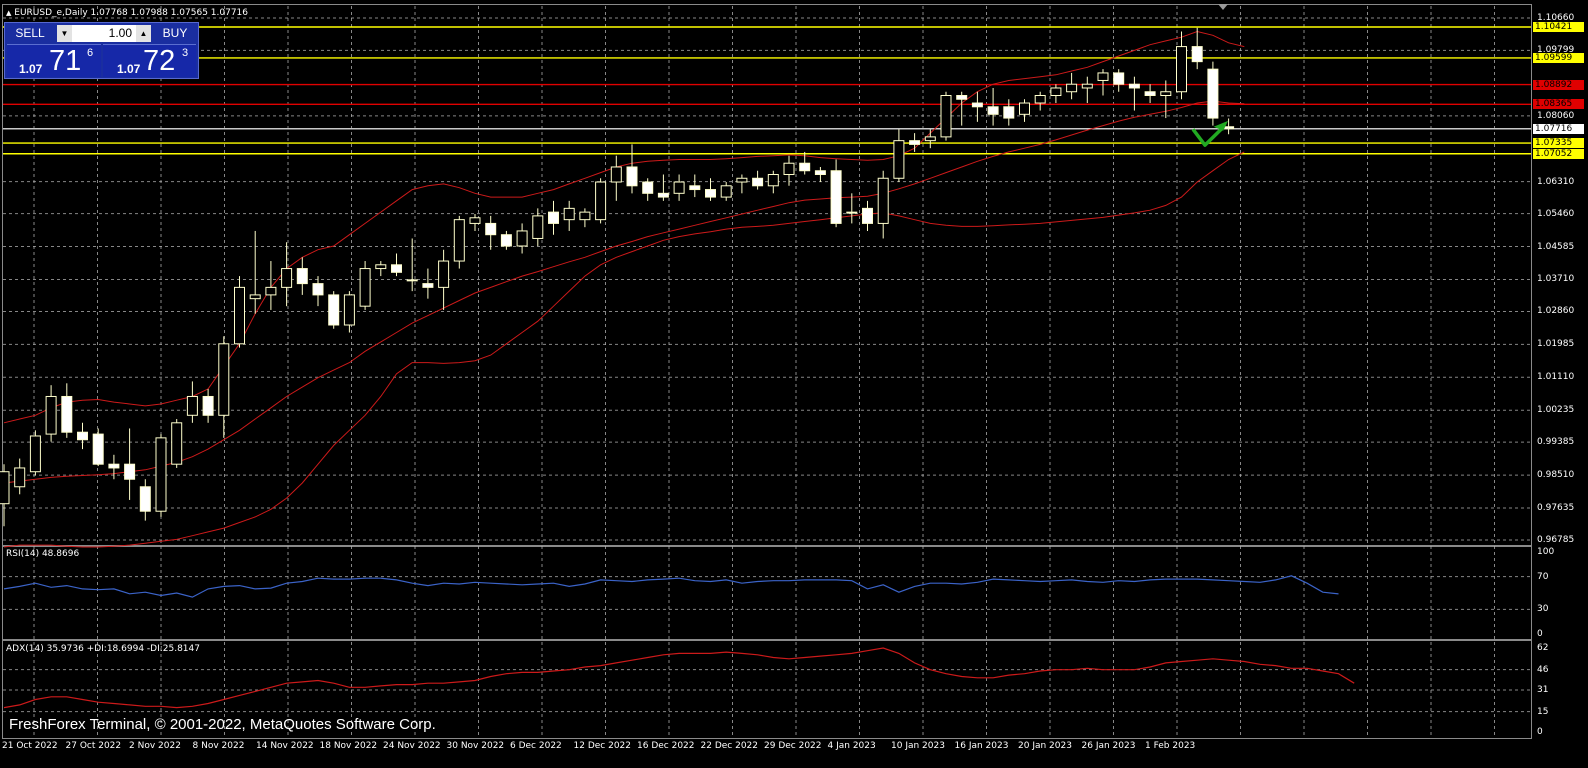 This screenshot has height=768, width=1588. I want to click on time-tick-label: 21 Oct 2022, so click(30, 746).